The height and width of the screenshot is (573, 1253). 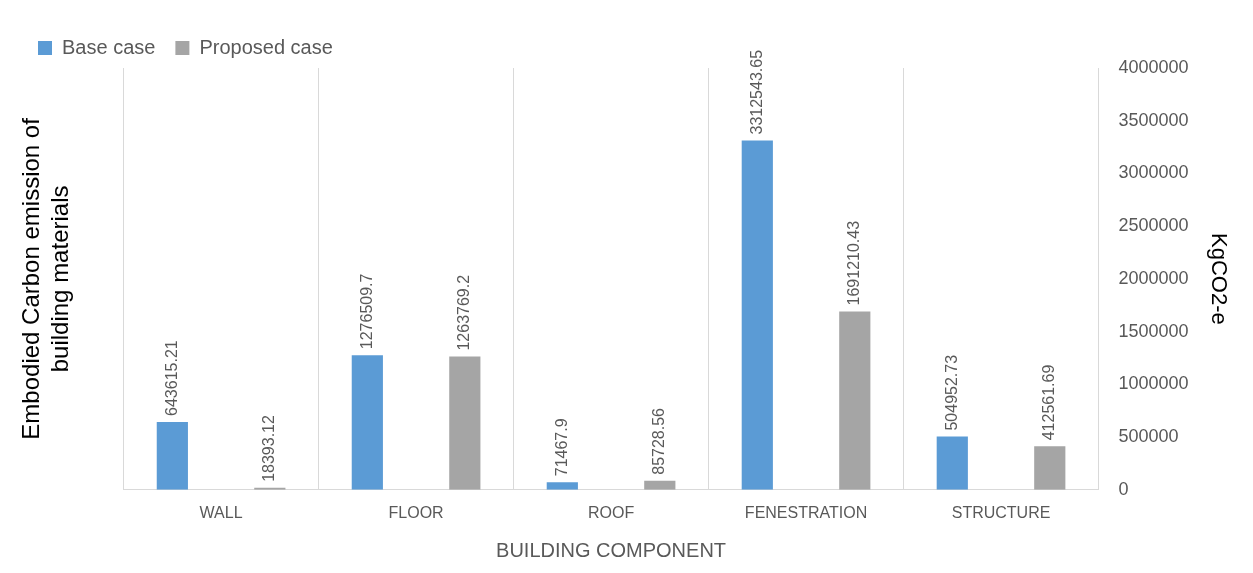 What do you see at coordinates (1153, 119) in the screenshot?
I see `y2-tick-label: 3500000` at bounding box center [1153, 119].